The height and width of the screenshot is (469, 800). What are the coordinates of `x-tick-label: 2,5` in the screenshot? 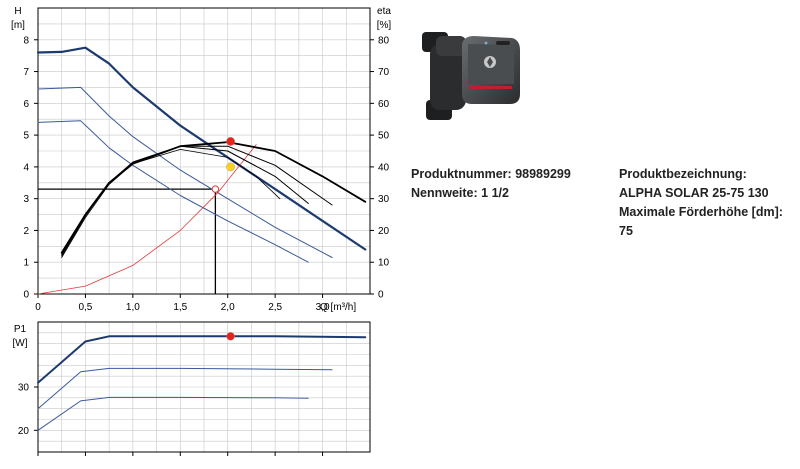 It's located at (275, 307).